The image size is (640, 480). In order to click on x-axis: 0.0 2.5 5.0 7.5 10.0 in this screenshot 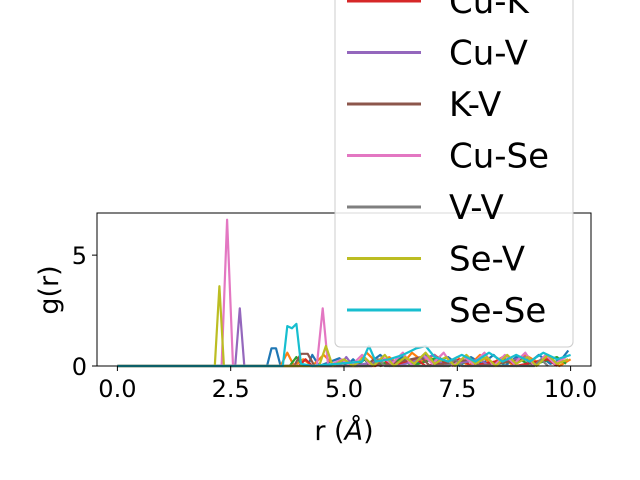, I will do `click(347, 384)`.